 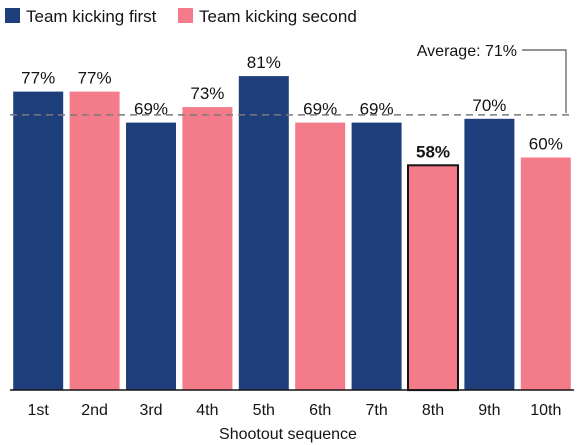 I want to click on x-tick-label-3rd: 3rd, so click(x=150, y=410).